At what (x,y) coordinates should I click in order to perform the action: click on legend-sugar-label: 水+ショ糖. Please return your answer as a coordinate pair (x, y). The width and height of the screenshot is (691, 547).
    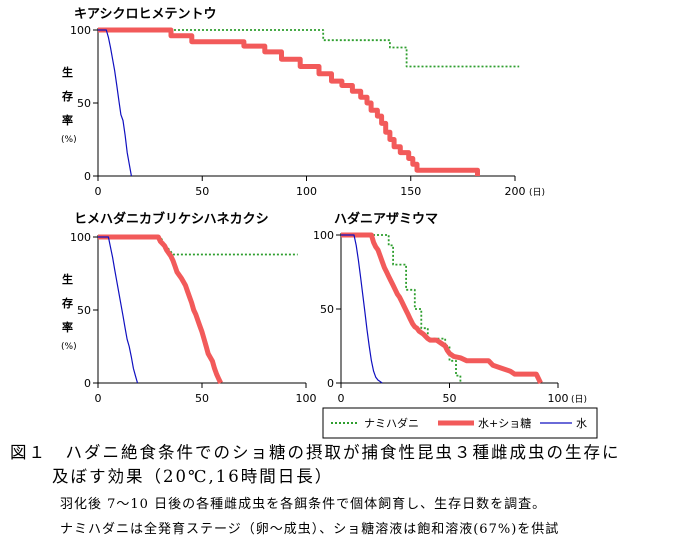
    Looking at the image, I should click on (504, 423).